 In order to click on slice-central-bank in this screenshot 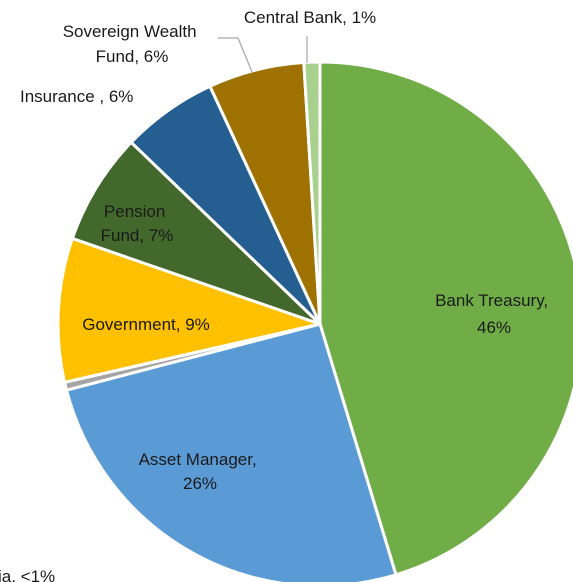, I will do `click(312, 193)`.